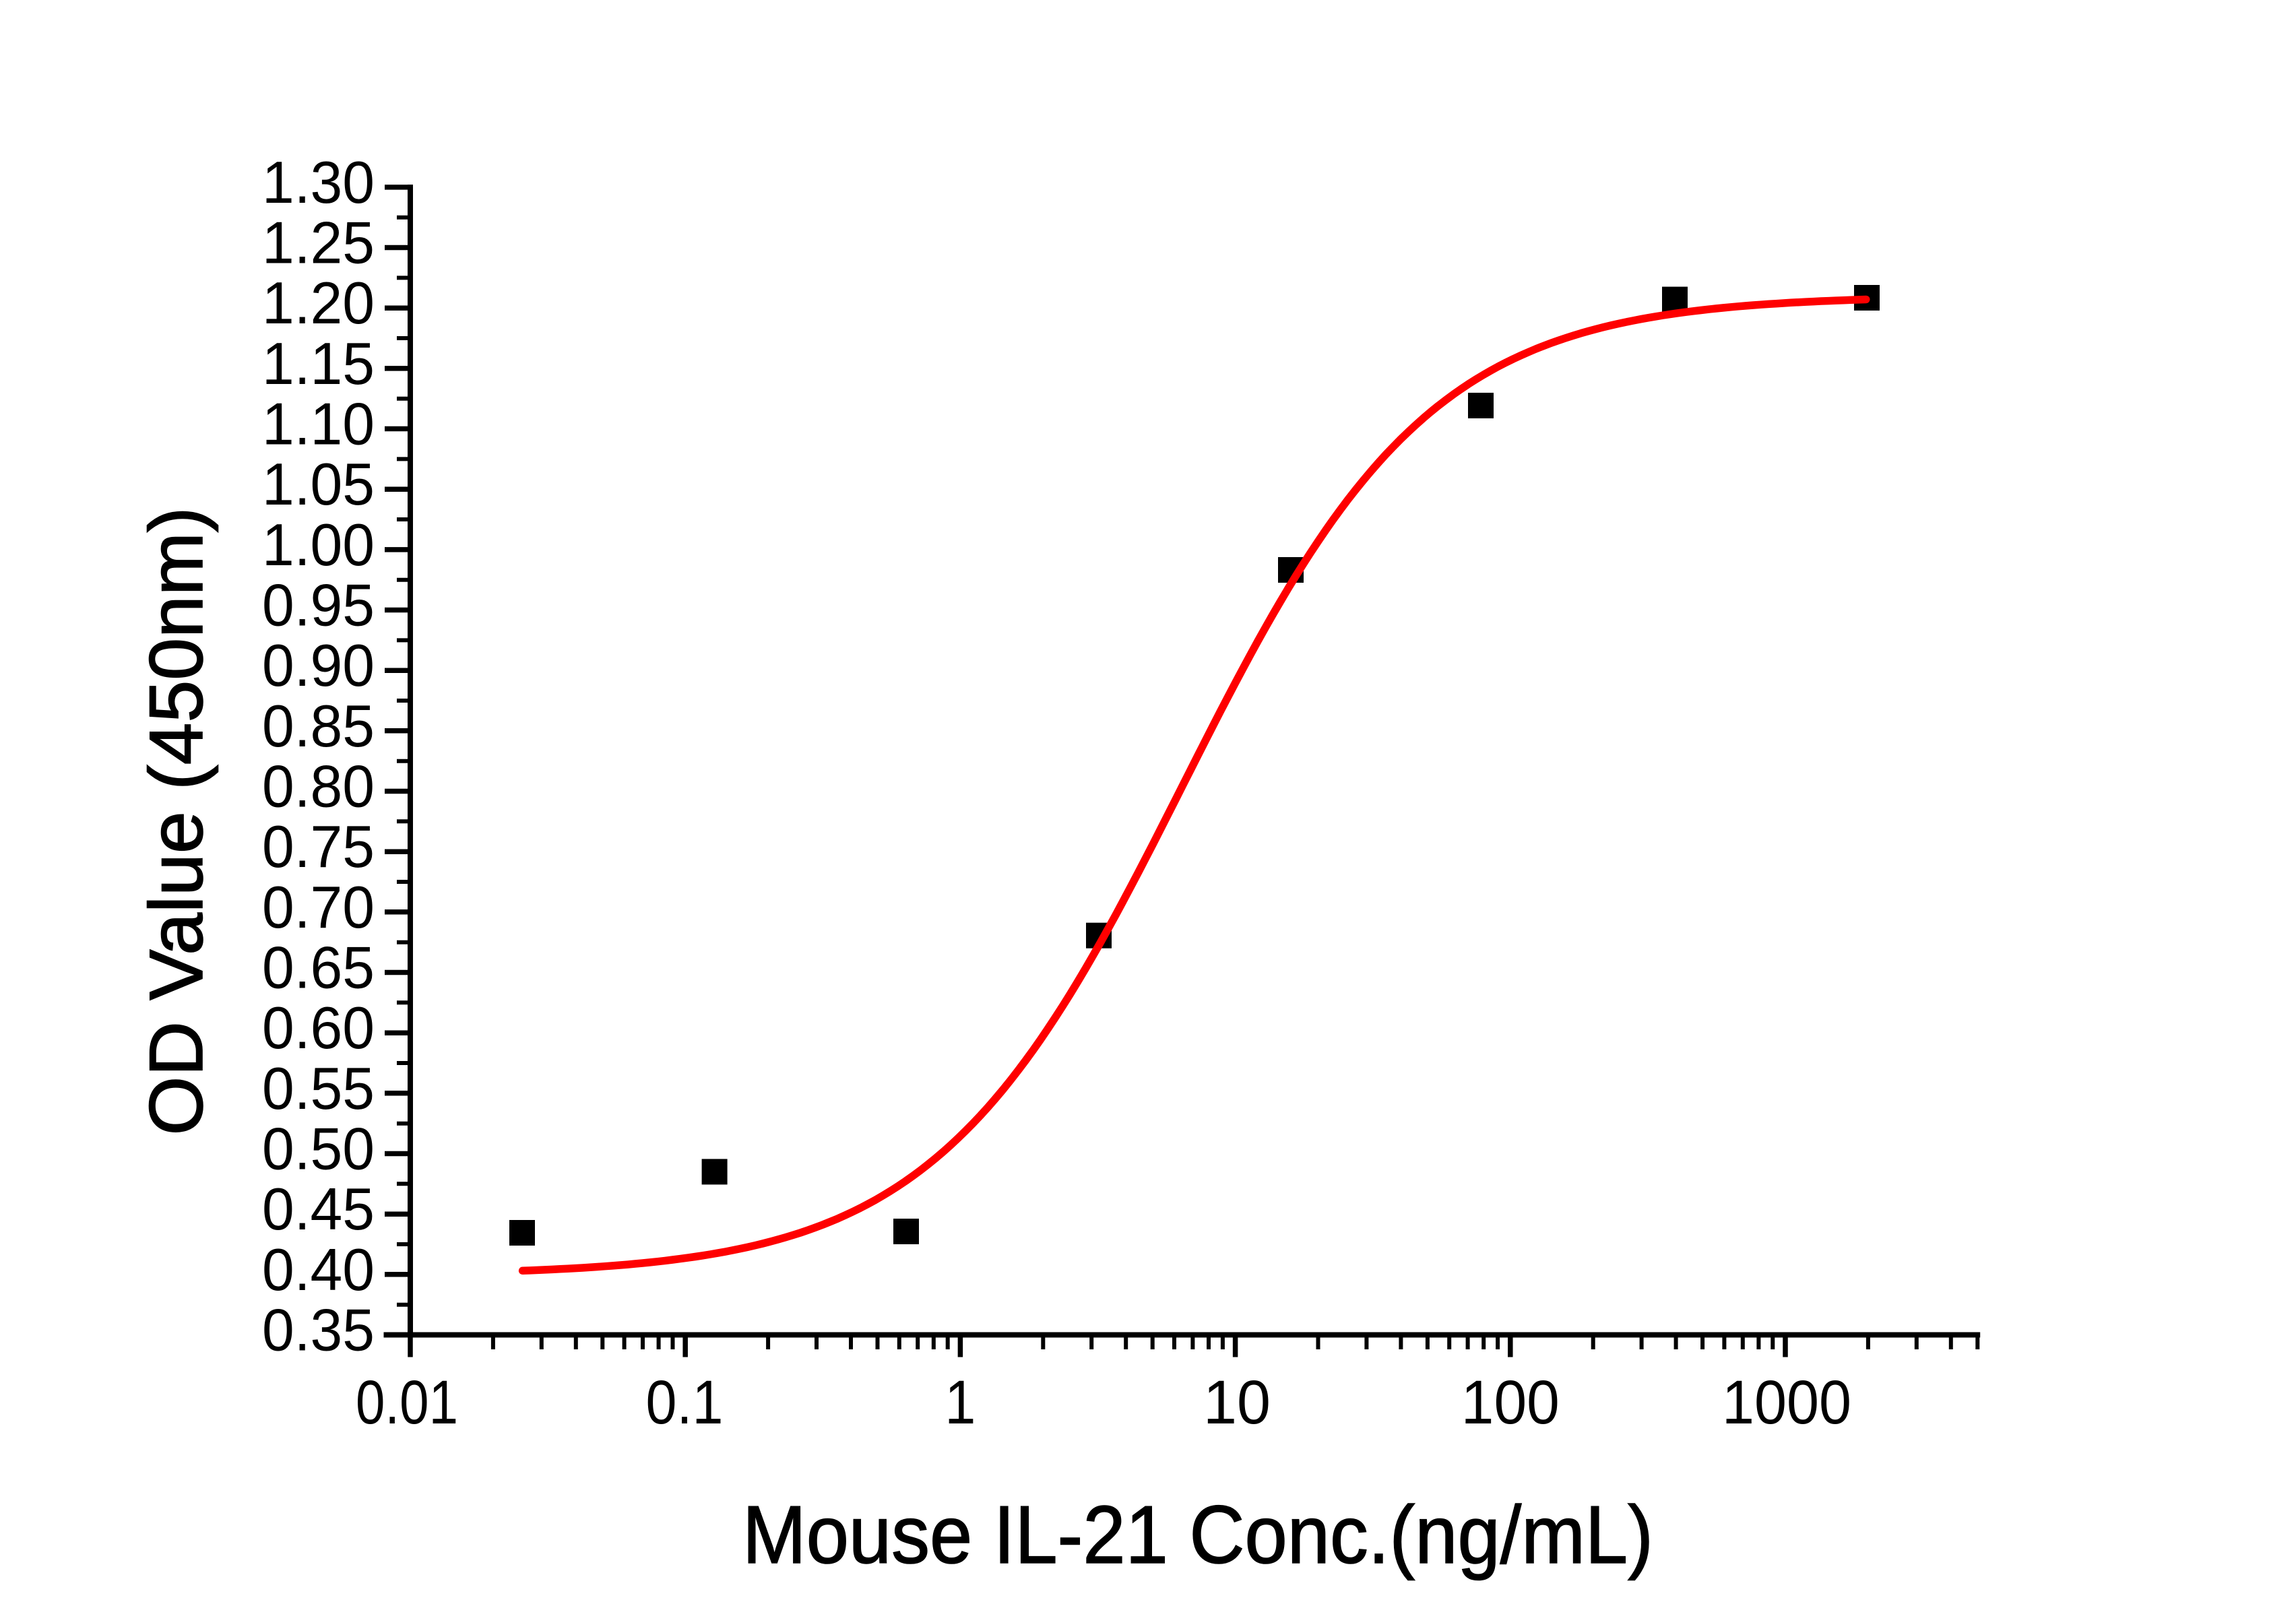 This screenshot has height=1606, width=2296. I want to click on svg-text: 0.50, so click(318, 1149).